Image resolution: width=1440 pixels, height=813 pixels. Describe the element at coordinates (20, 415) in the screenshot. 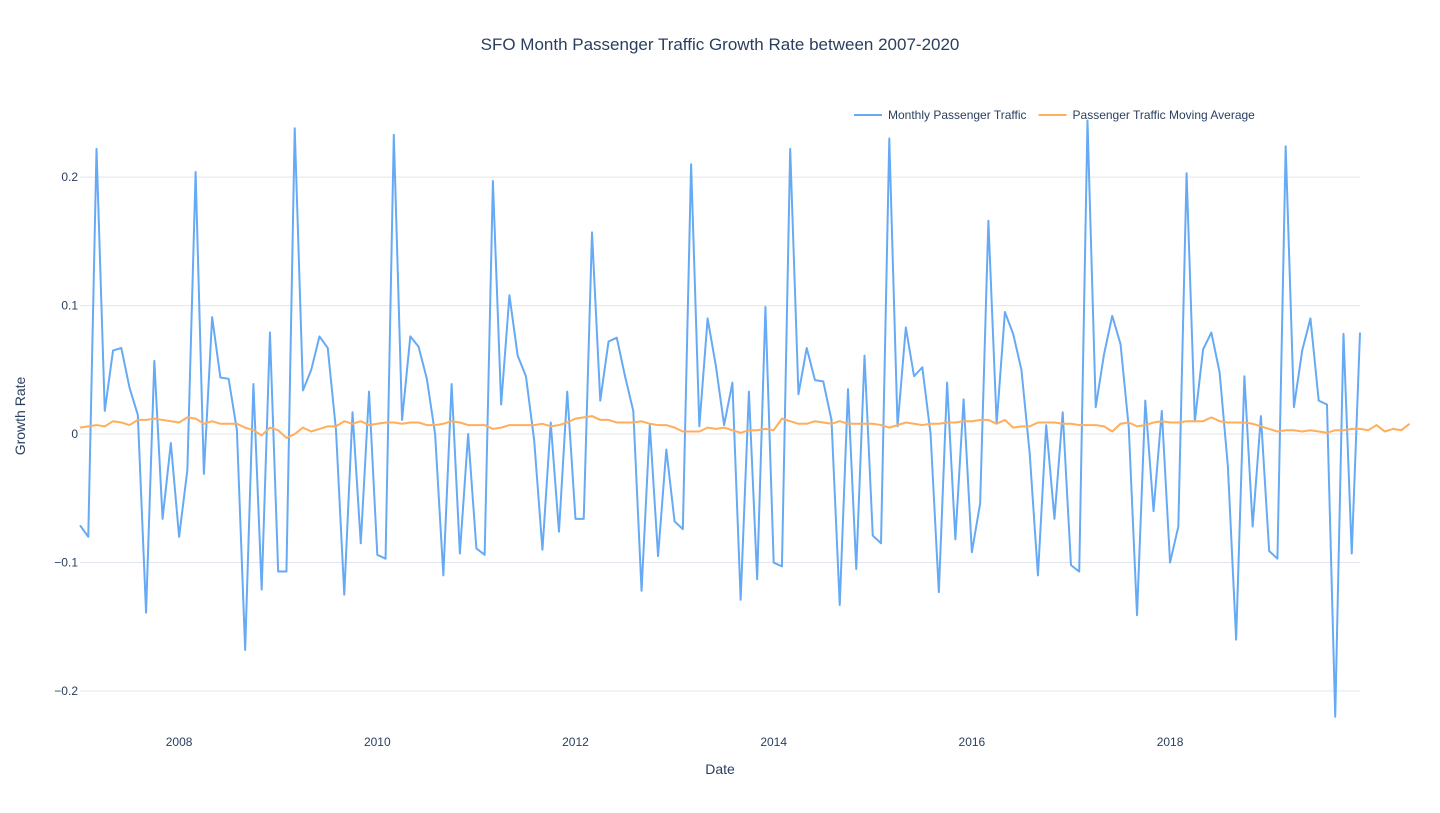

I see `y-axis-title: Growth Rate` at that location.